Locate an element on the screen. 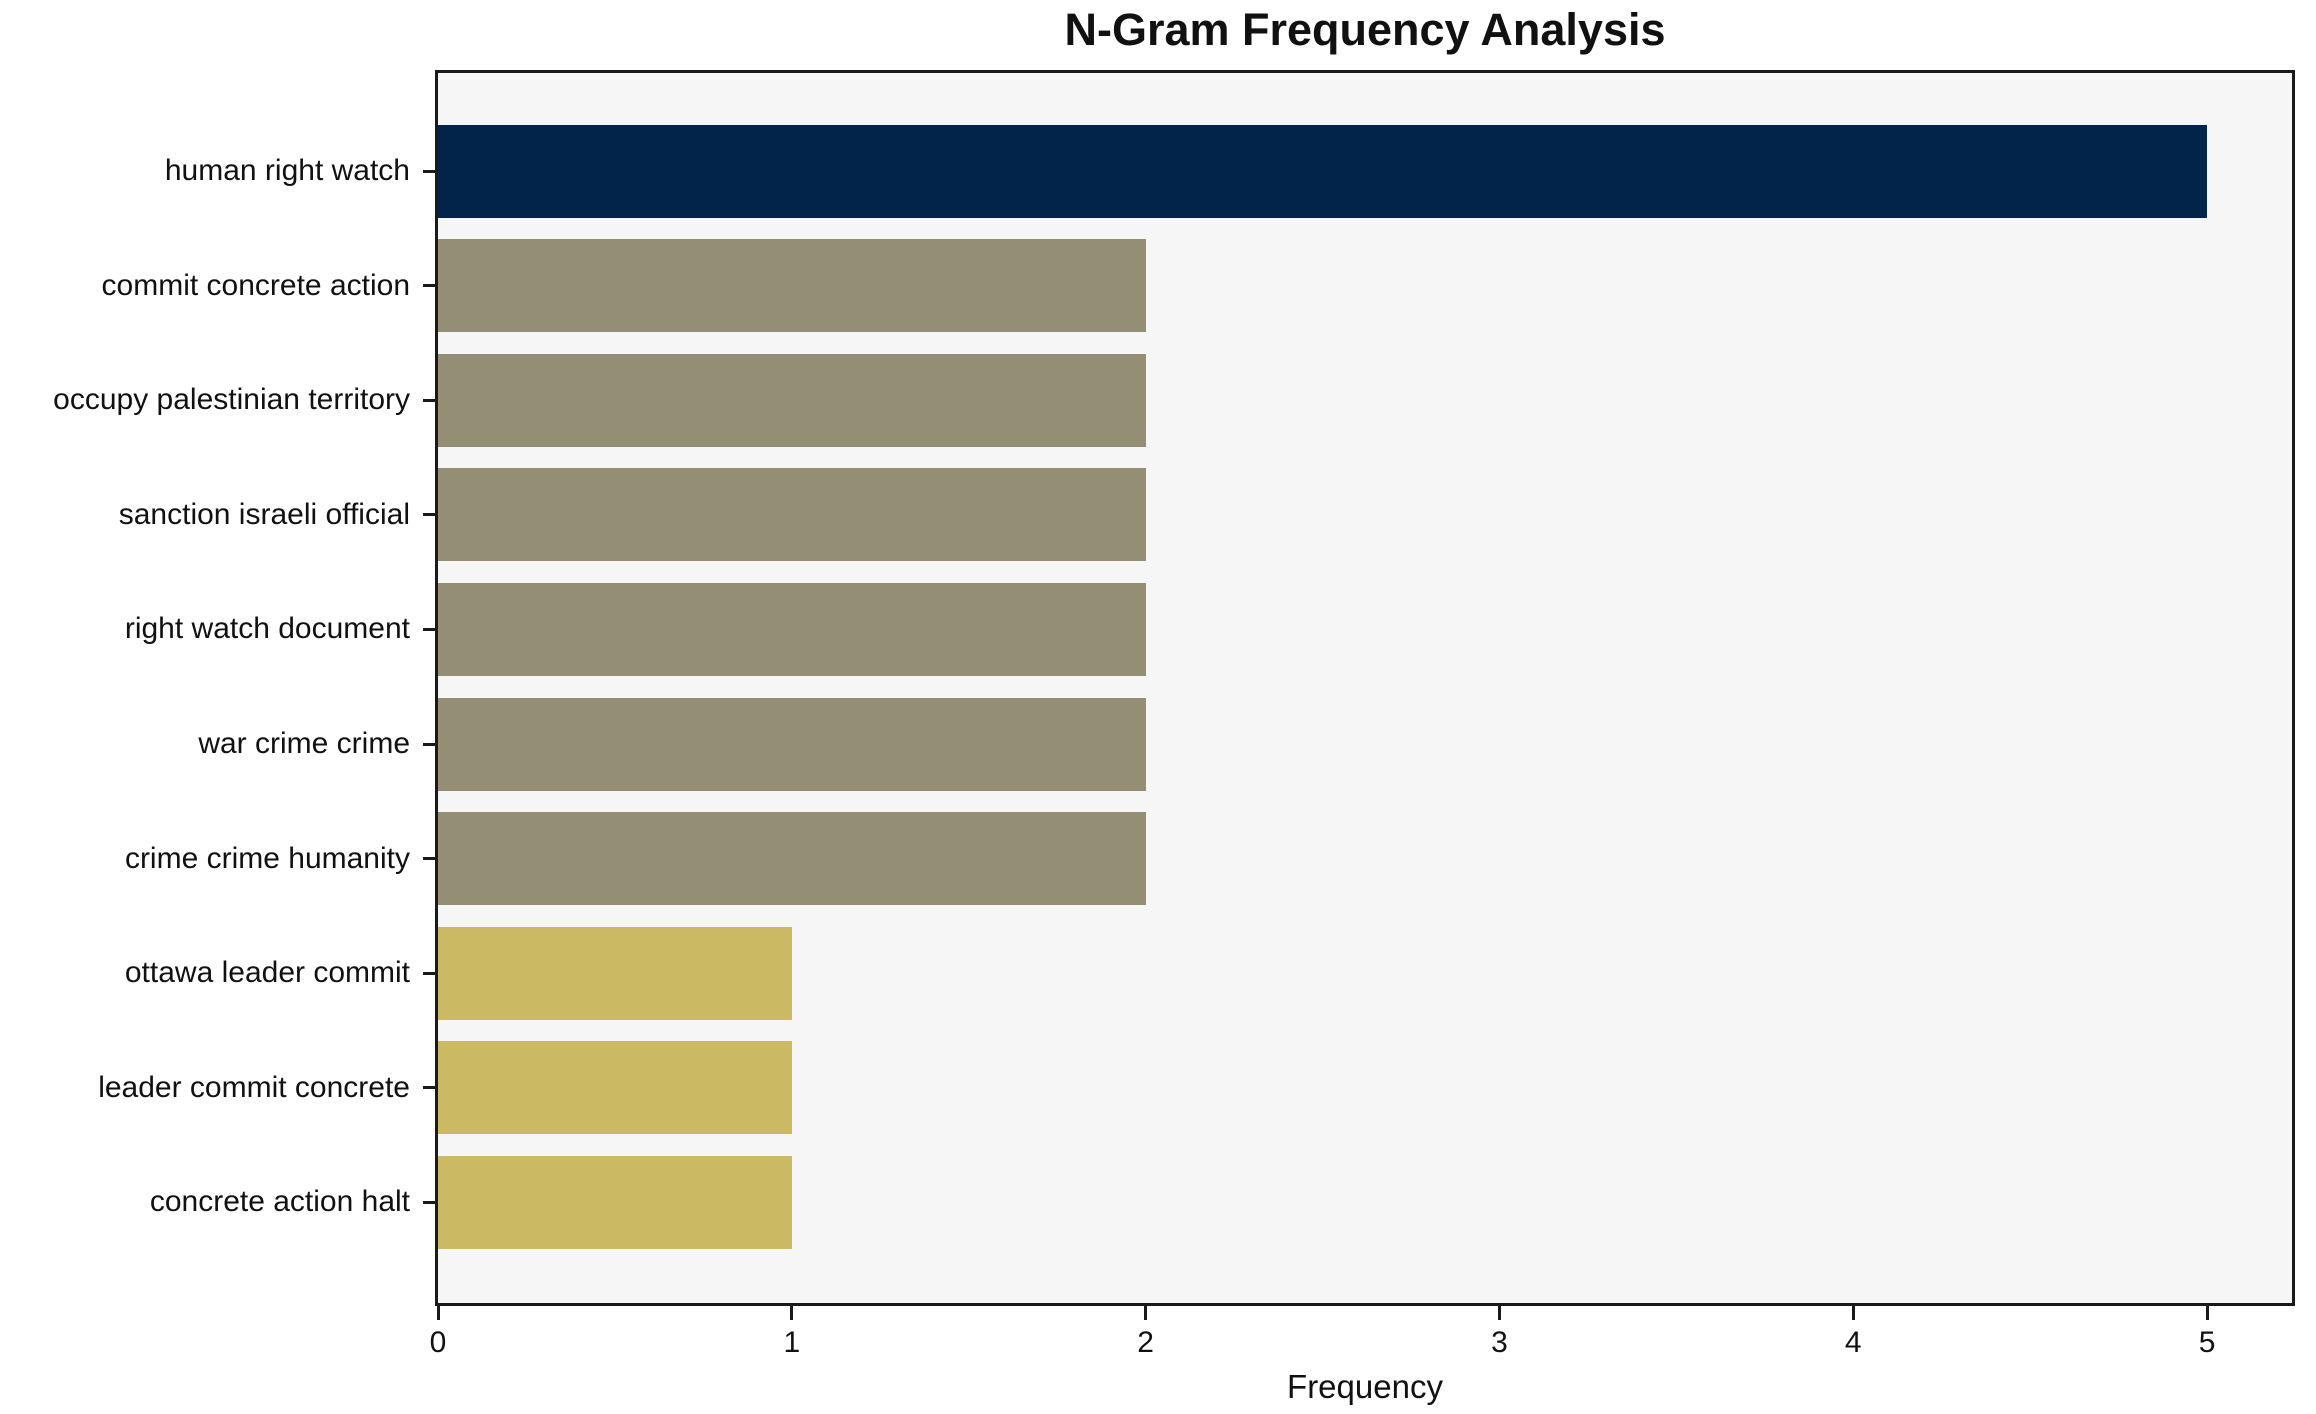 Image resolution: width=2316 pixels, height=1414 pixels. y-tick-label: right watch document is located at coordinates (267, 629).